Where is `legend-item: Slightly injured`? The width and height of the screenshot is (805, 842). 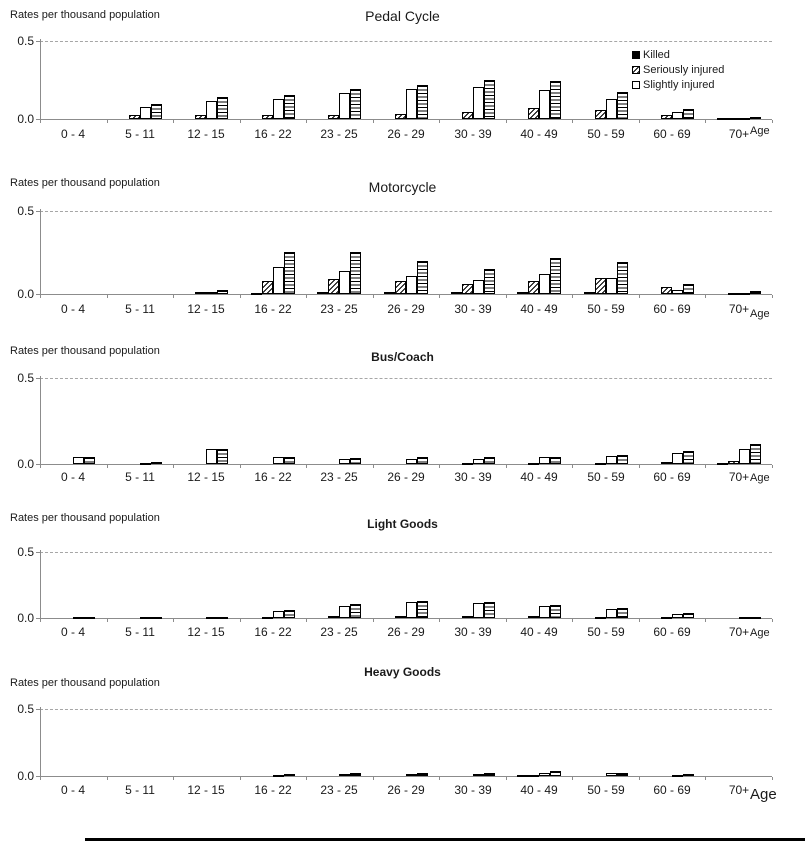 legend-item: Slightly injured is located at coordinates (702, 85).